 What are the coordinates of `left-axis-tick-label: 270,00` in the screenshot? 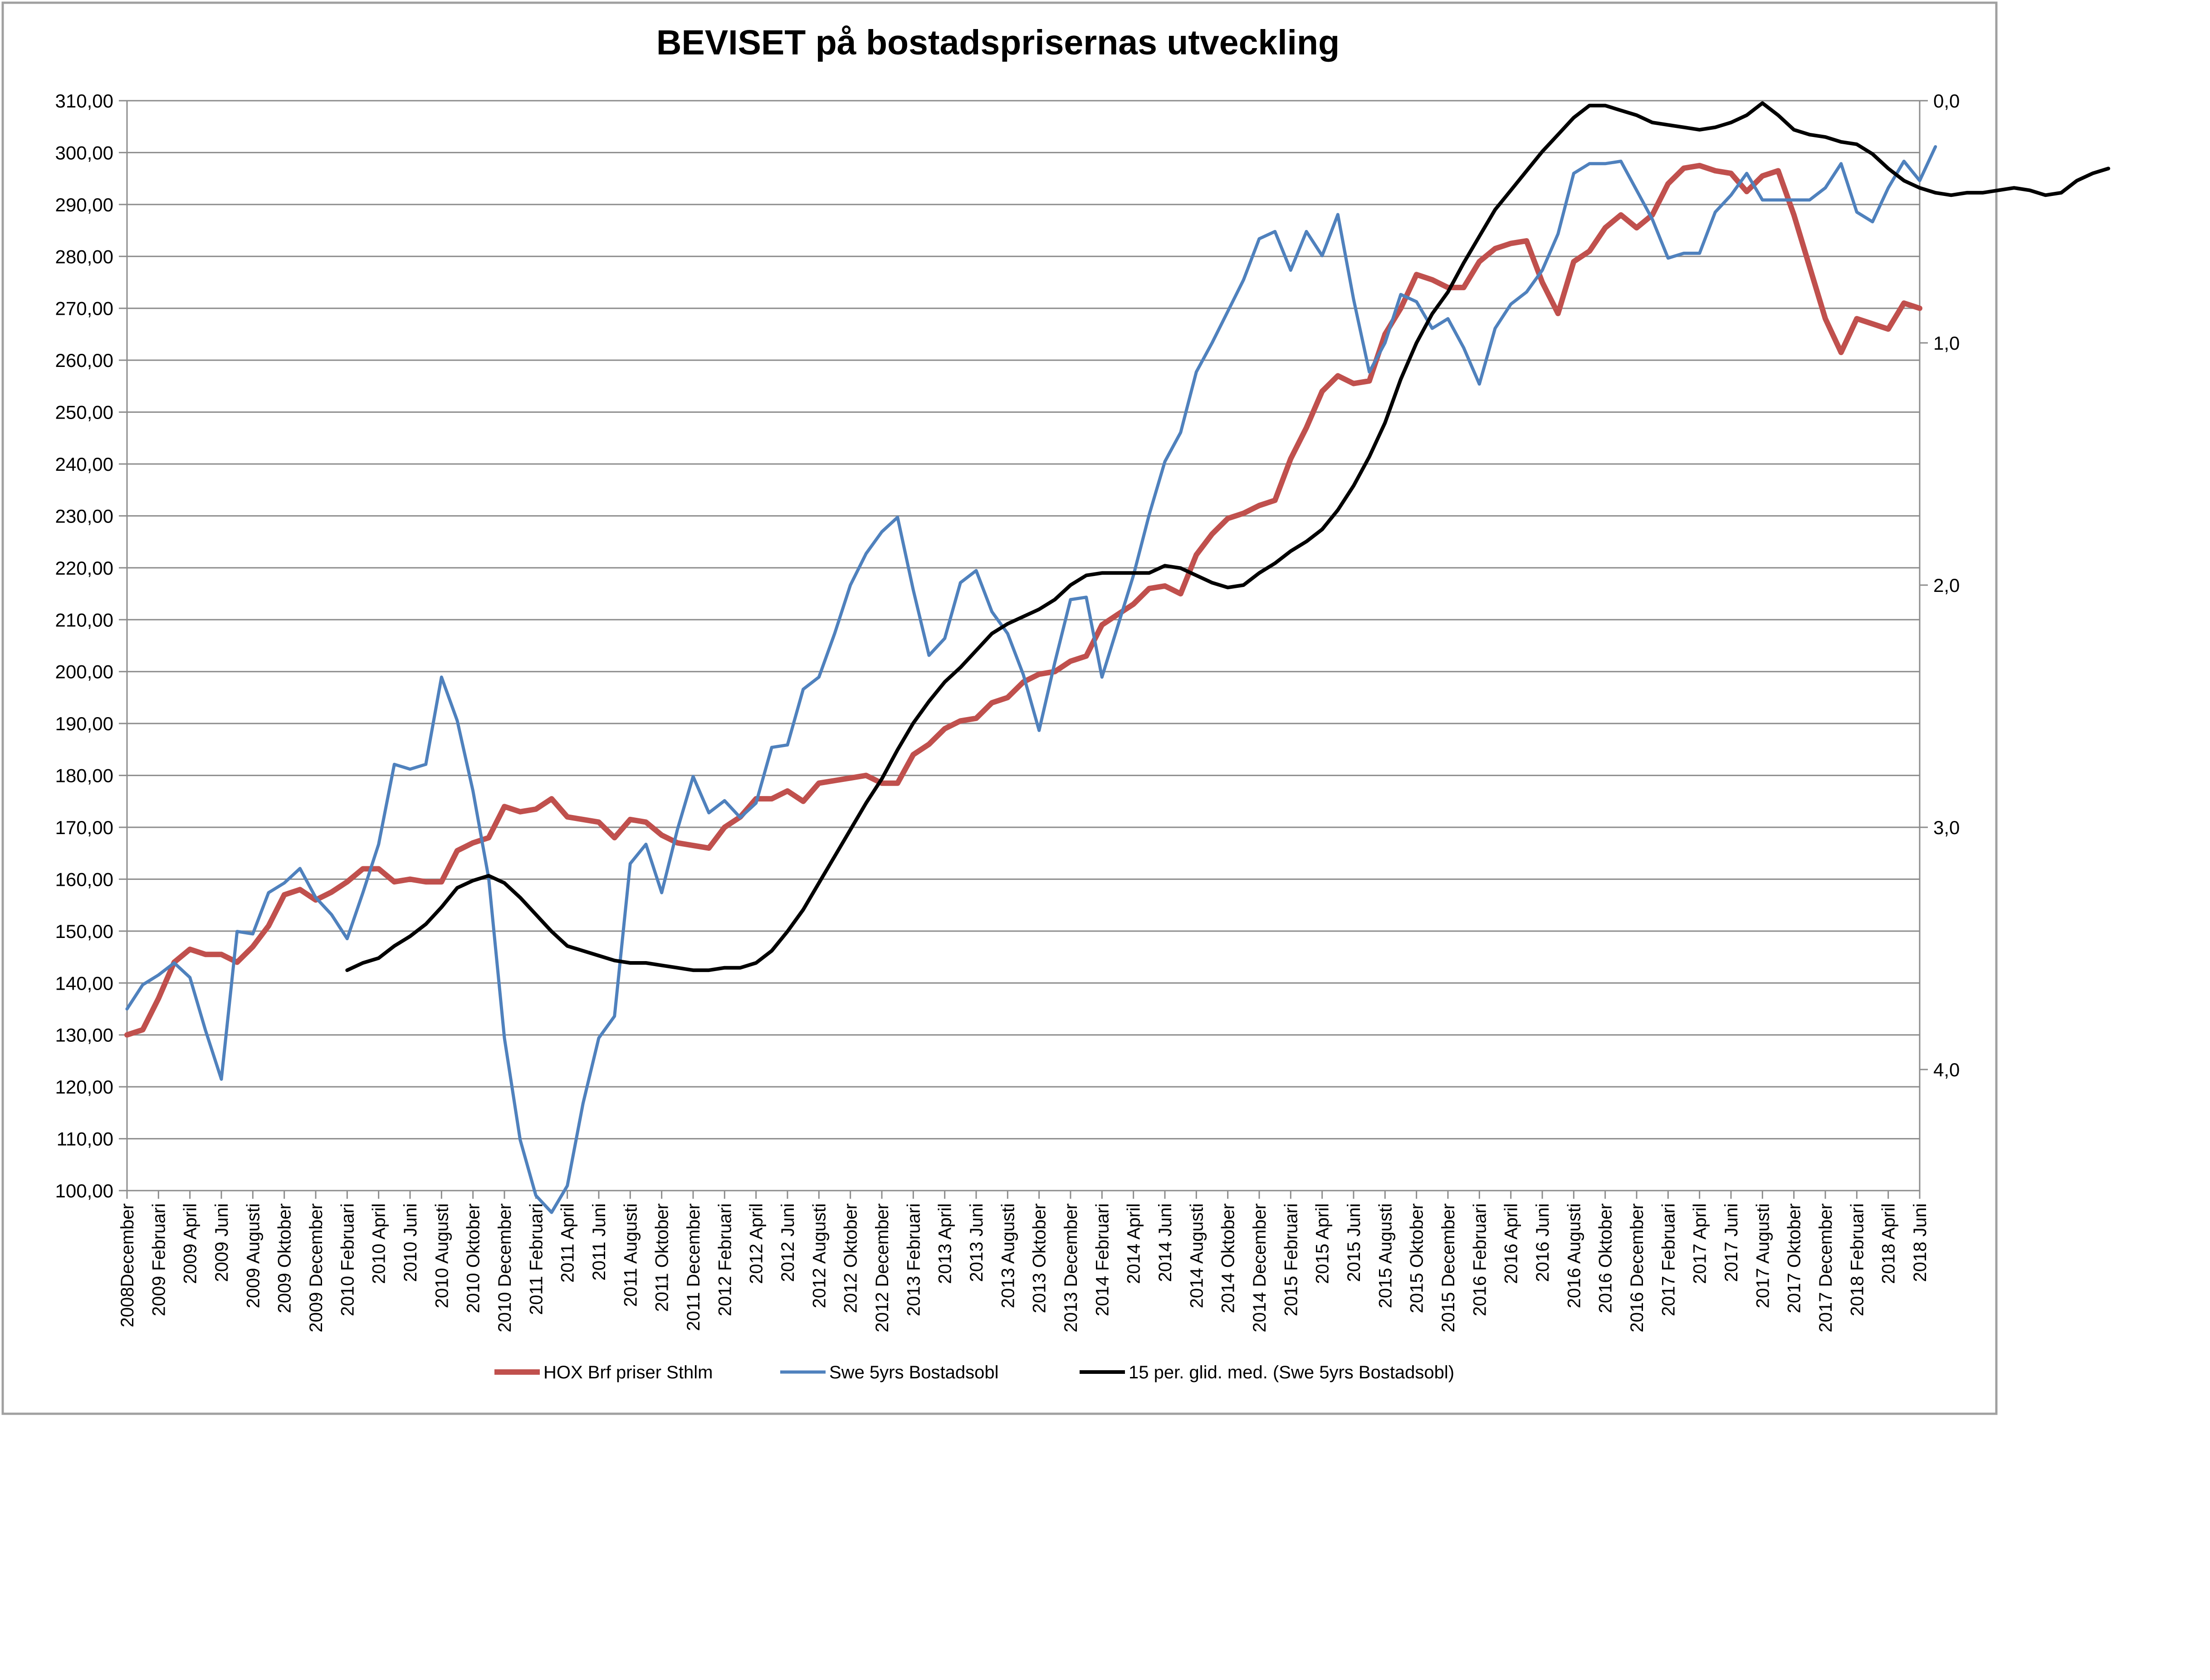 It's located at (84, 308).